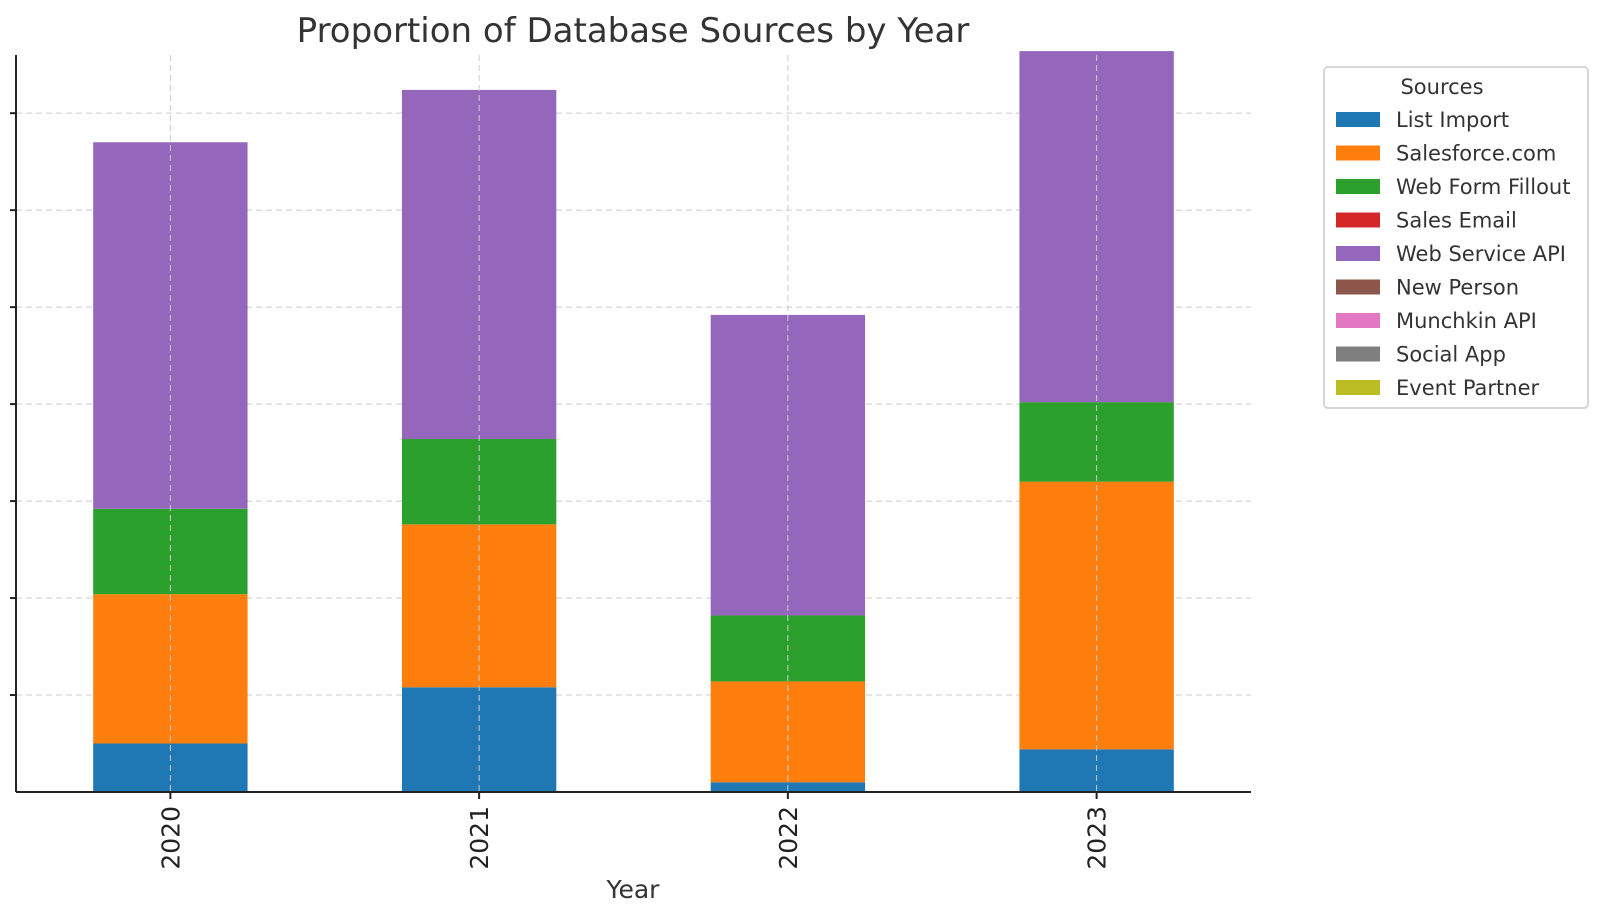  I want to click on legend-label-munchkin-api: Munchkin API, so click(1466, 321).